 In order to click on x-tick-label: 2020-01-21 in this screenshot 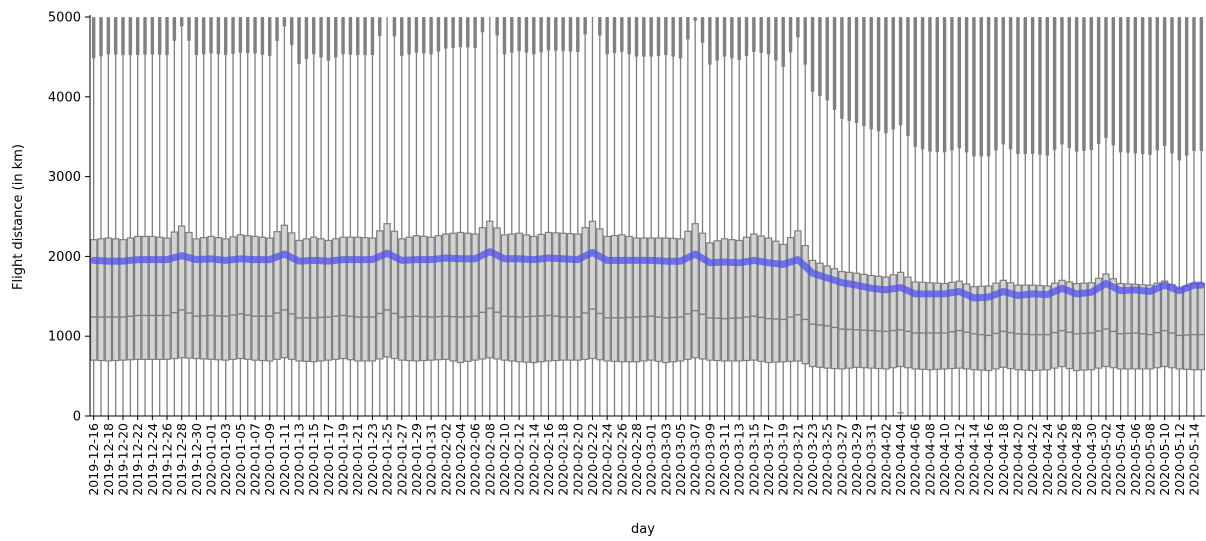, I will do `click(357, 459)`.